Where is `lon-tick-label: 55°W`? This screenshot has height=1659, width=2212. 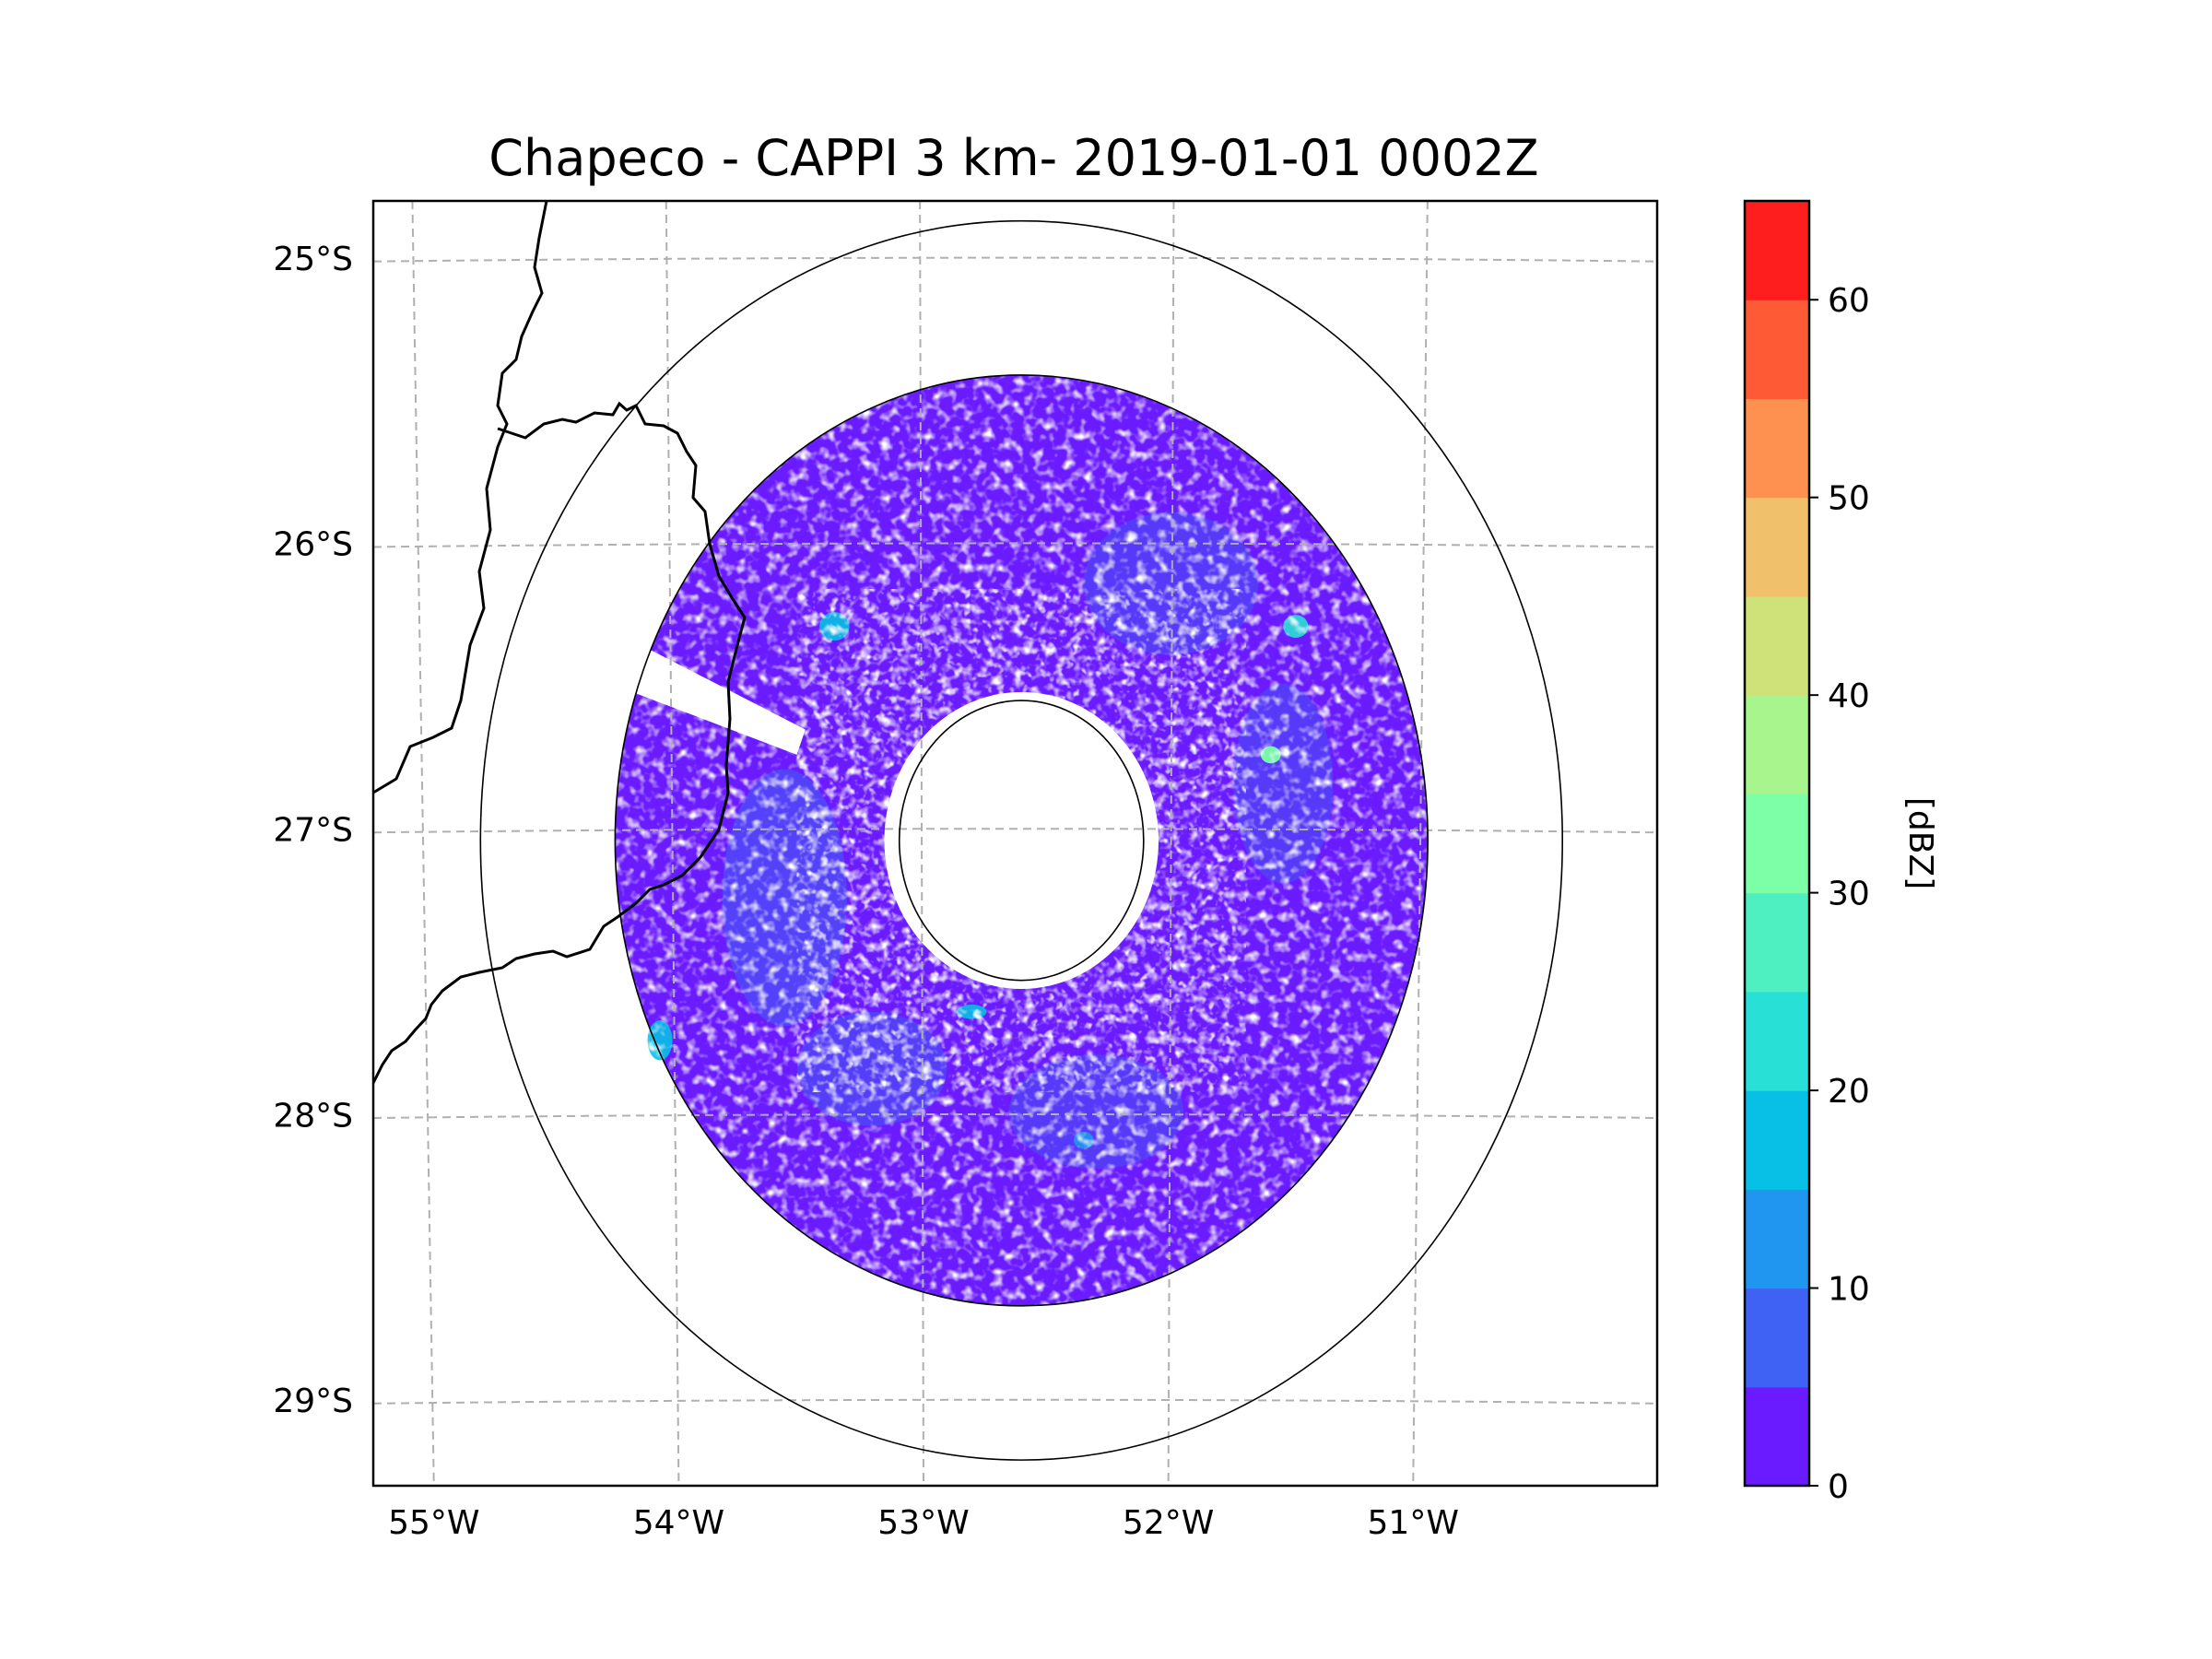 lon-tick-label: 55°W is located at coordinates (433, 1523).